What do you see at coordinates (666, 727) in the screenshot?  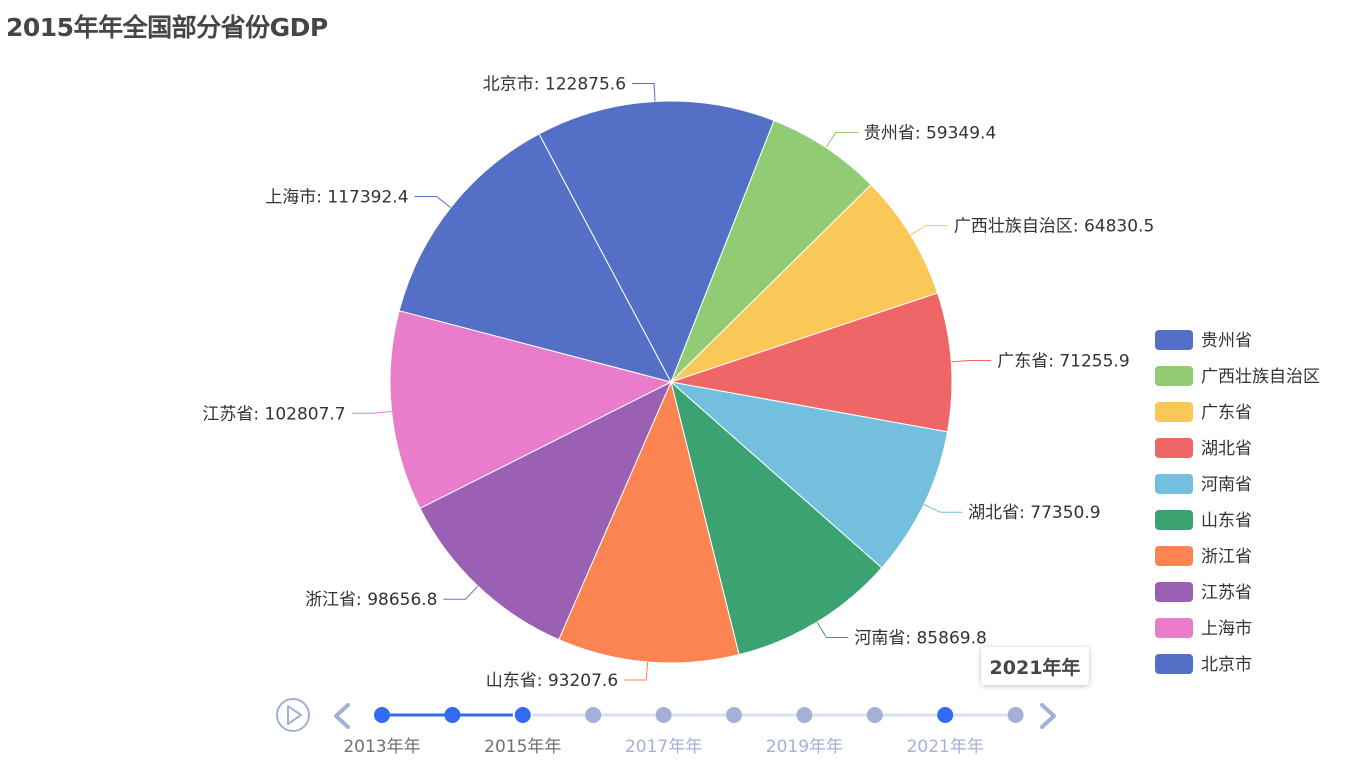 I see `timeline: 2013年年 2015年年 2017年年 2019年年 2021年年` at bounding box center [666, 727].